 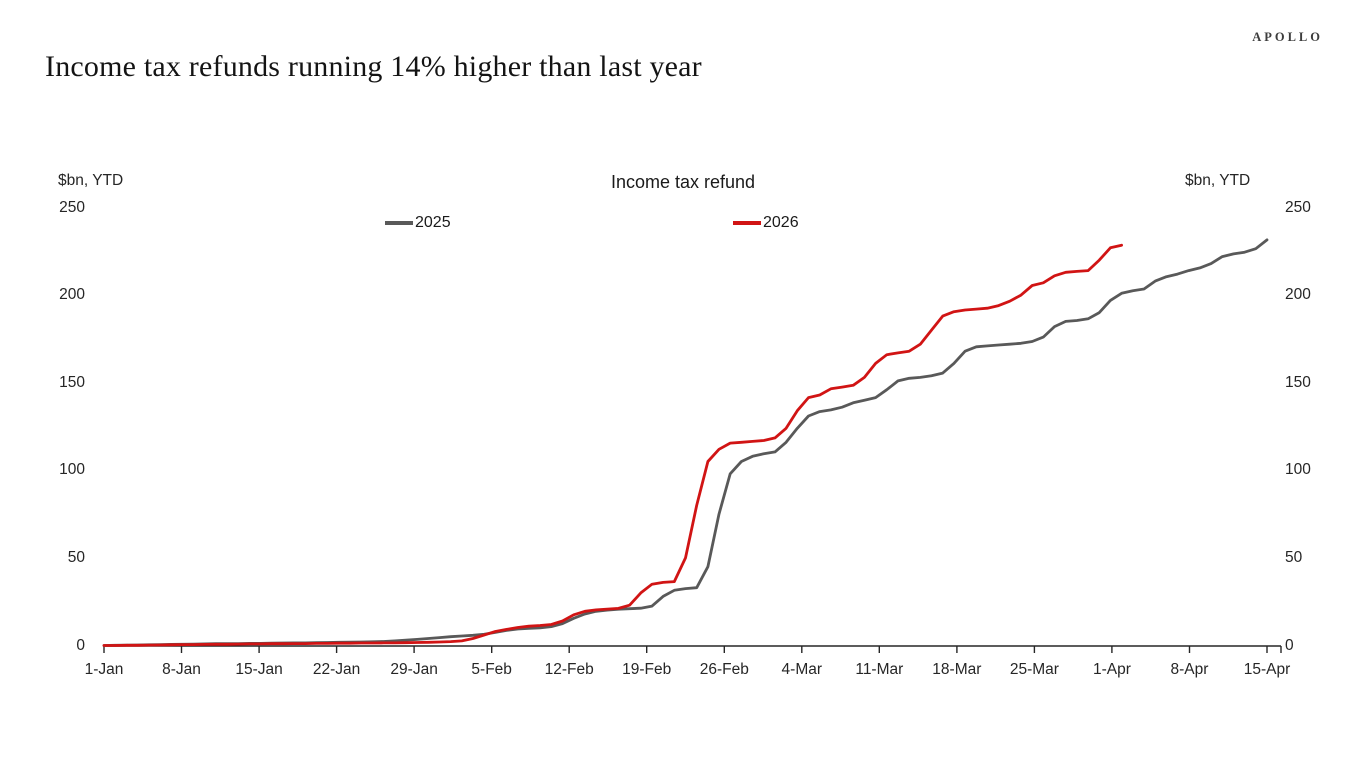 What do you see at coordinates (1298, 207) in the screenshot?
I see `y-axis-tick-label-right: 250` at bounding box center [1298, 207].